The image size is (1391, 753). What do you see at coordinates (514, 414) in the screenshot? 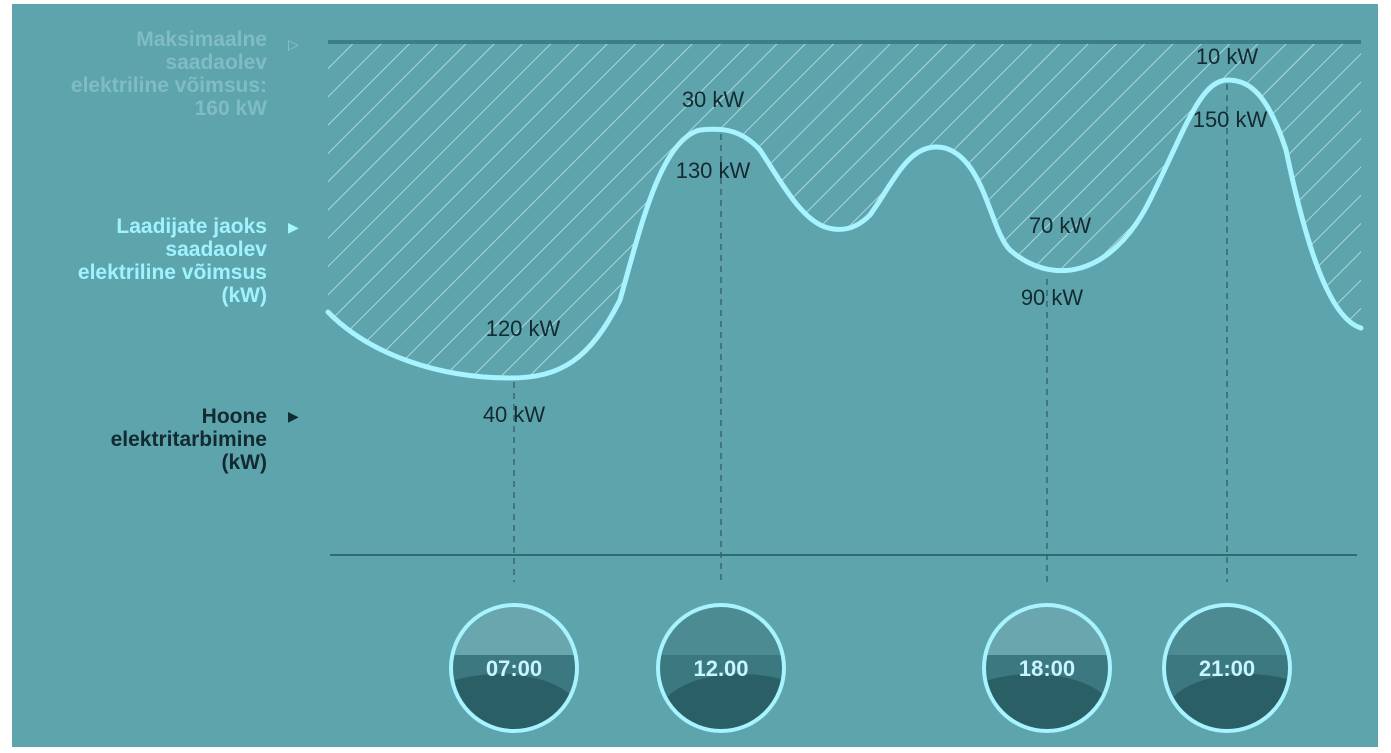
I see `building-consumption-label: 40 kW` at bounding box center [514, 414].